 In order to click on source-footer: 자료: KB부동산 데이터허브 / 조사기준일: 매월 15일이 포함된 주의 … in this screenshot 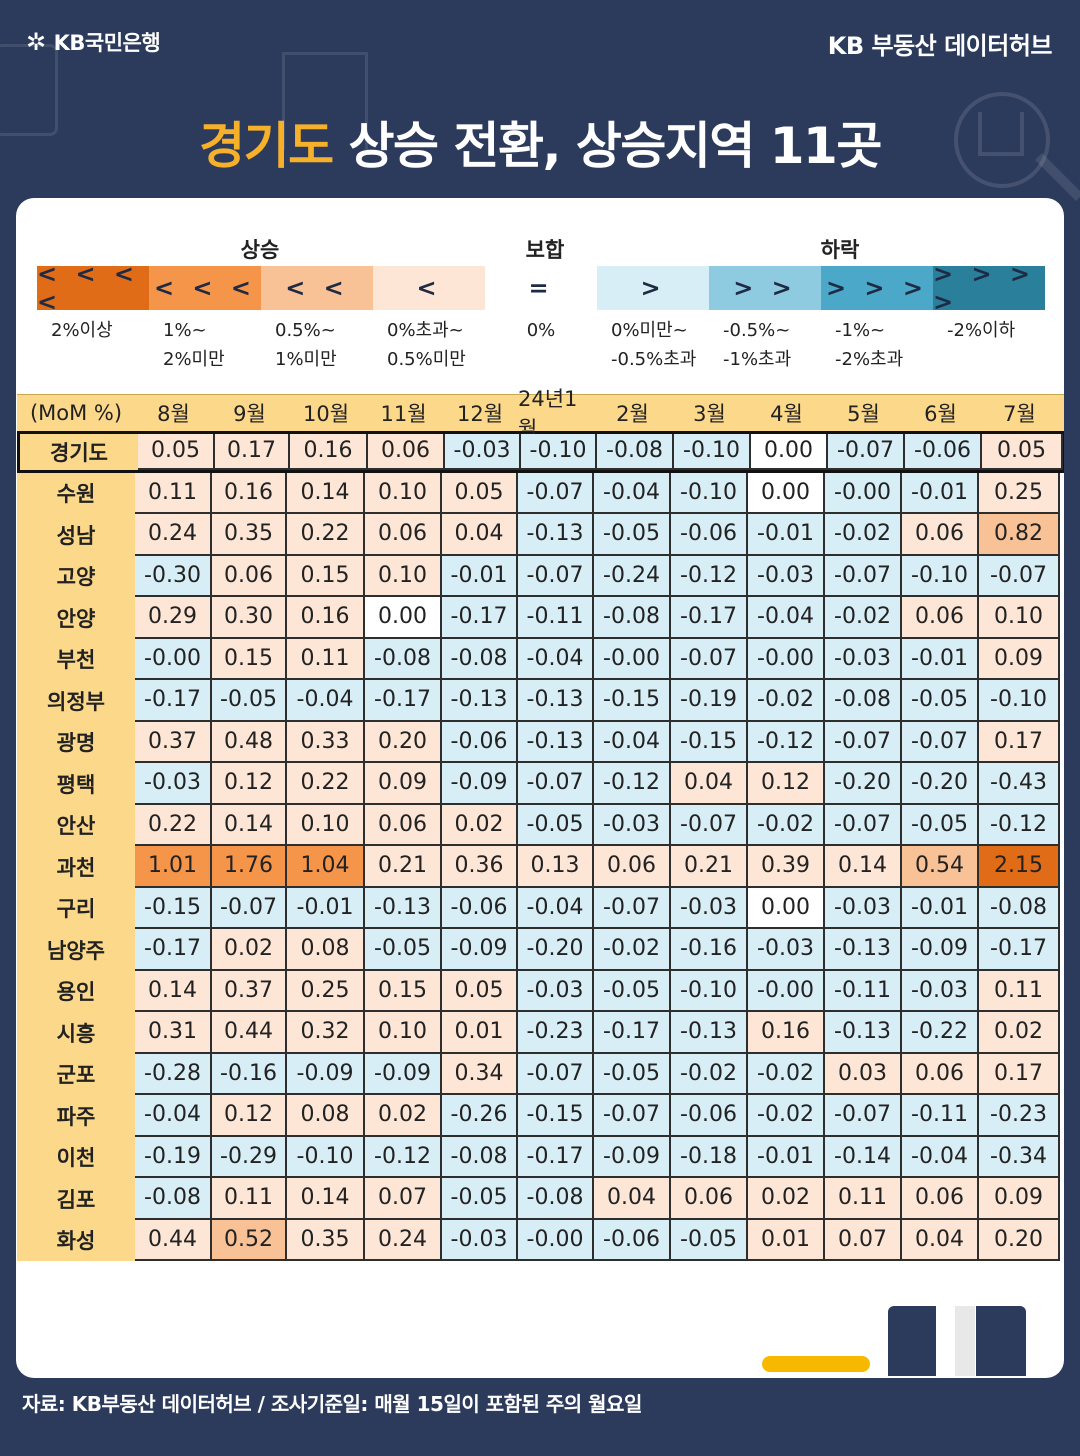, I will do `click(332, 1404)`.